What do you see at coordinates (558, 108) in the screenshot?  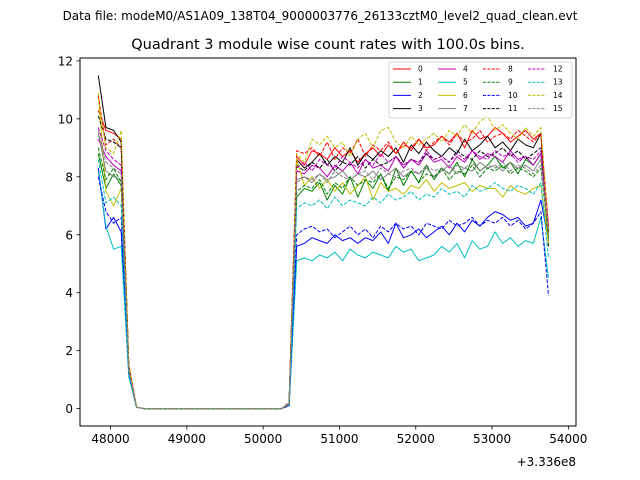 I see `legend-label-15: 15` at bounding box center [558, 108].